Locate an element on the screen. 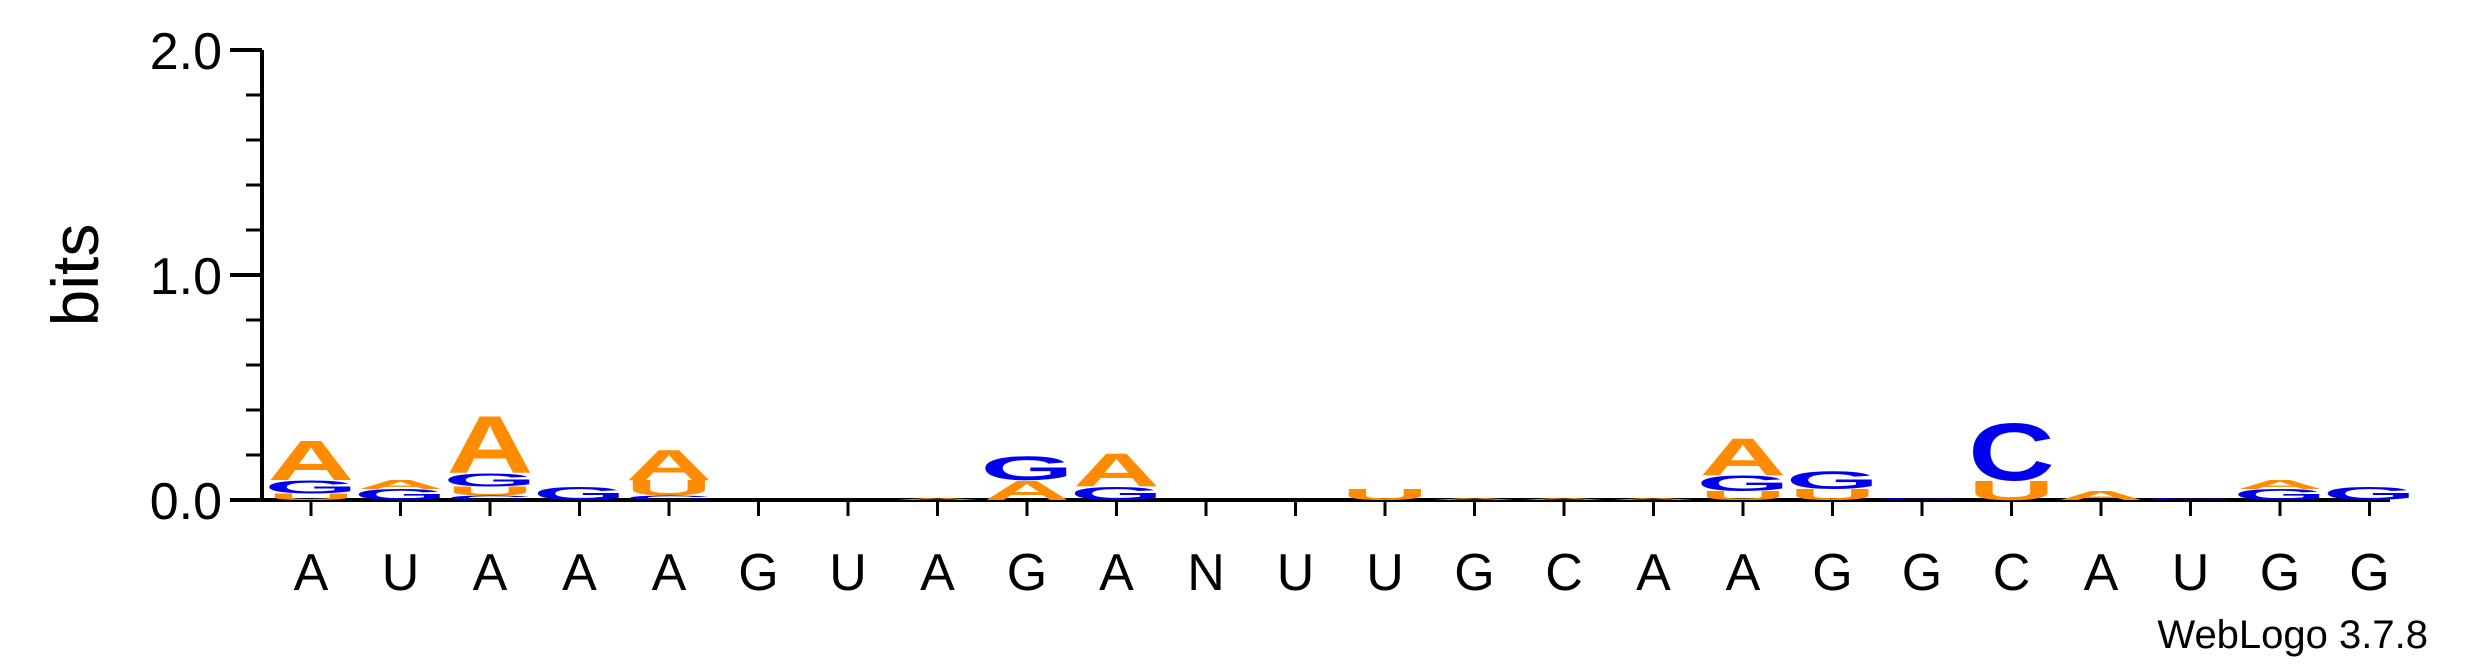  y-tick-label: 2.0 is located at coordinates (186, 52).